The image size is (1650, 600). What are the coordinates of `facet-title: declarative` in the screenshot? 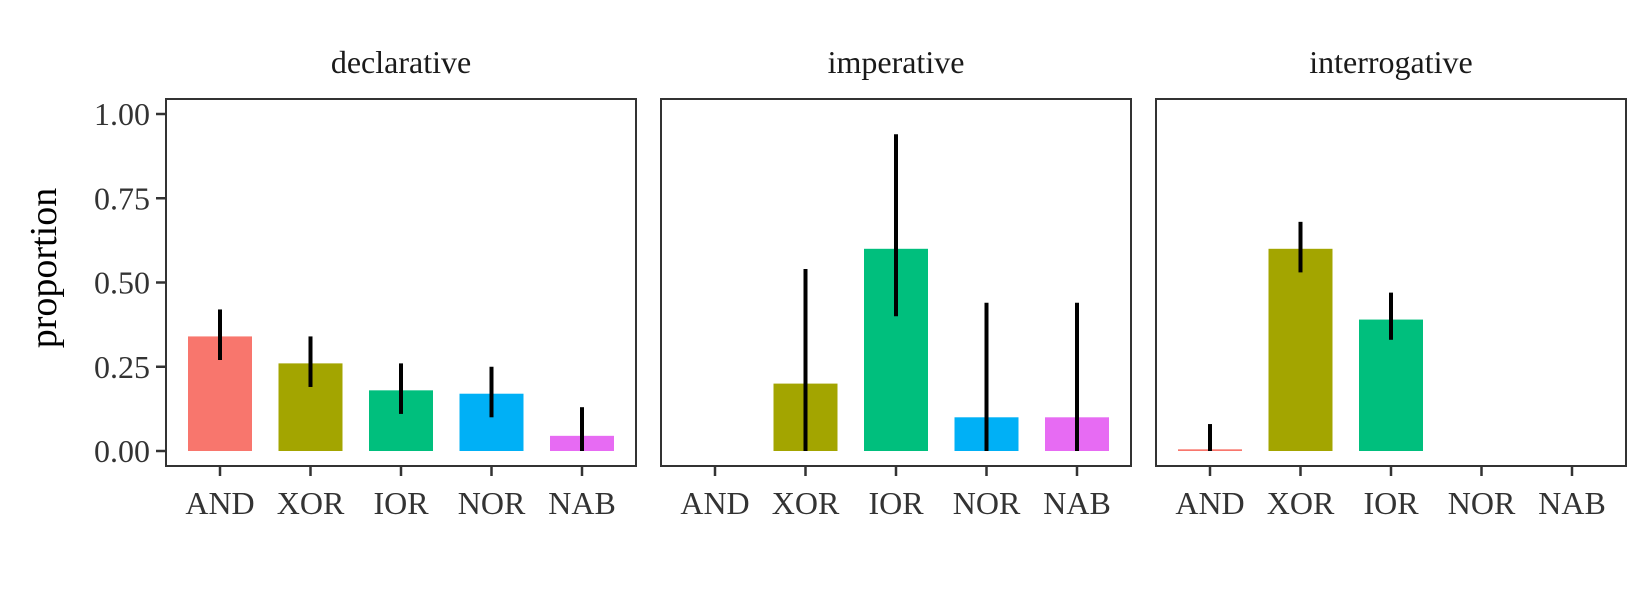 It's located at (401, 62).